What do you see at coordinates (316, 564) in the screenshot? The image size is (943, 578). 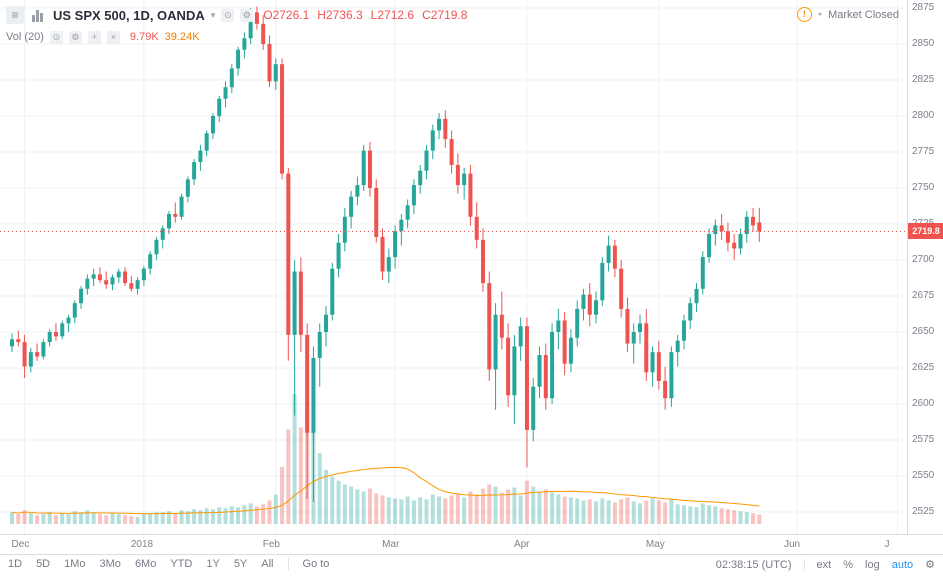 I see `goto-button: Go to` at bounding box center [316, 564].